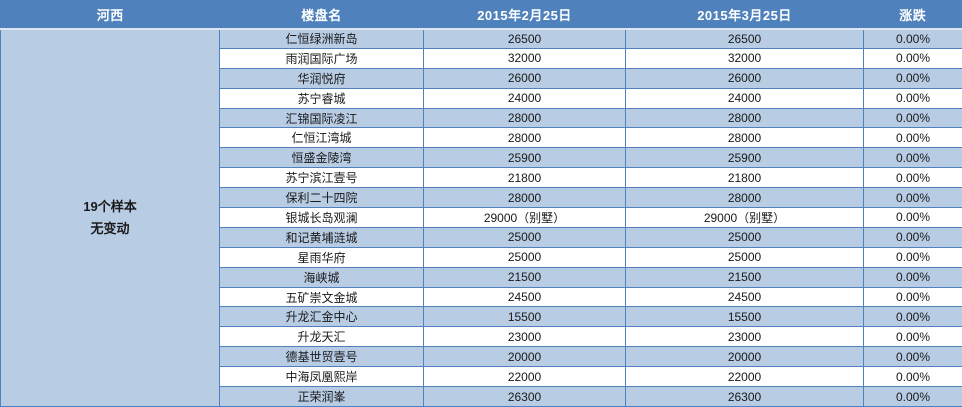  I want to click on price-mar-cell: 26500, so click(744, 38).